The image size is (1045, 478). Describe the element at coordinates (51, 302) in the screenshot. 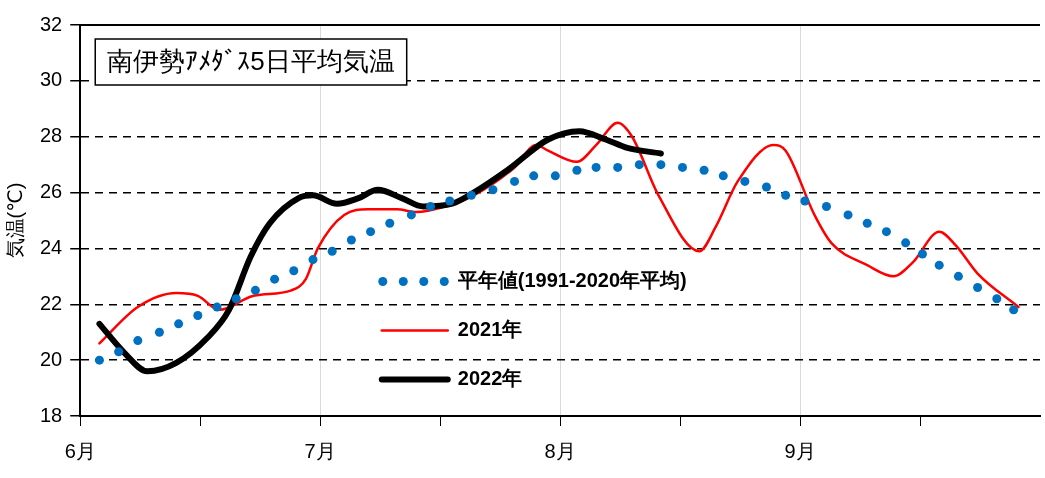

I see `y-tick-label: 22` at that location.